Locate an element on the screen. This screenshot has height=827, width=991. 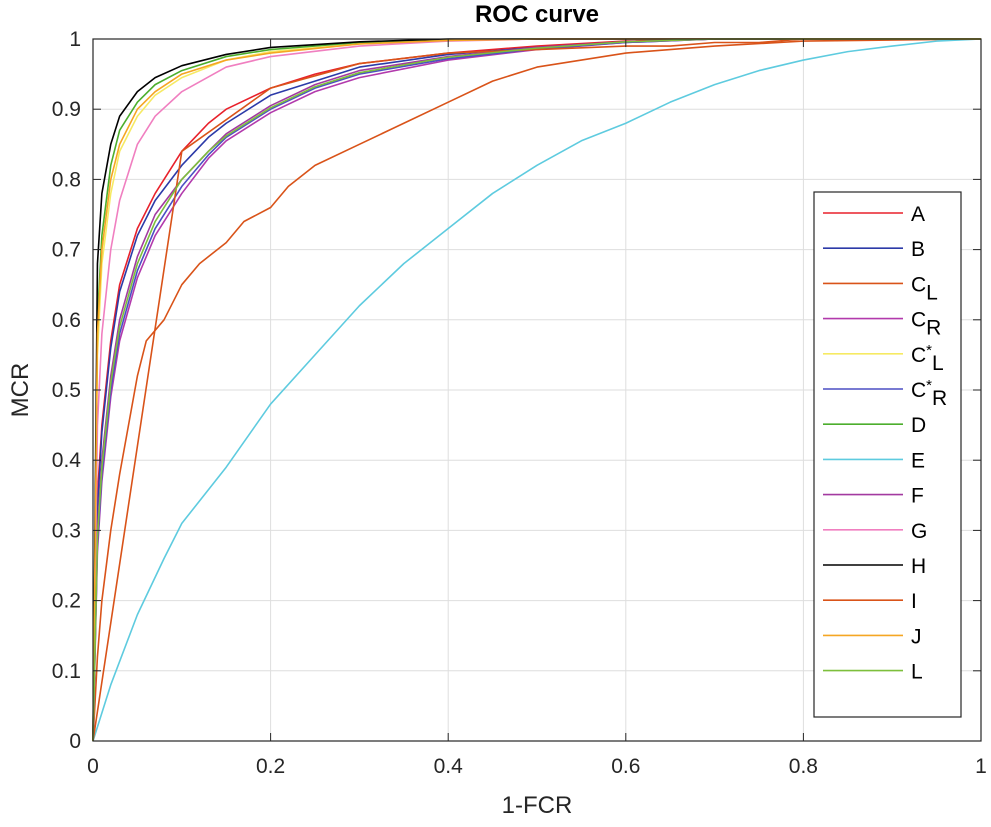
y-tick-label-3: 0.3 is located at coordinates (66, 530).